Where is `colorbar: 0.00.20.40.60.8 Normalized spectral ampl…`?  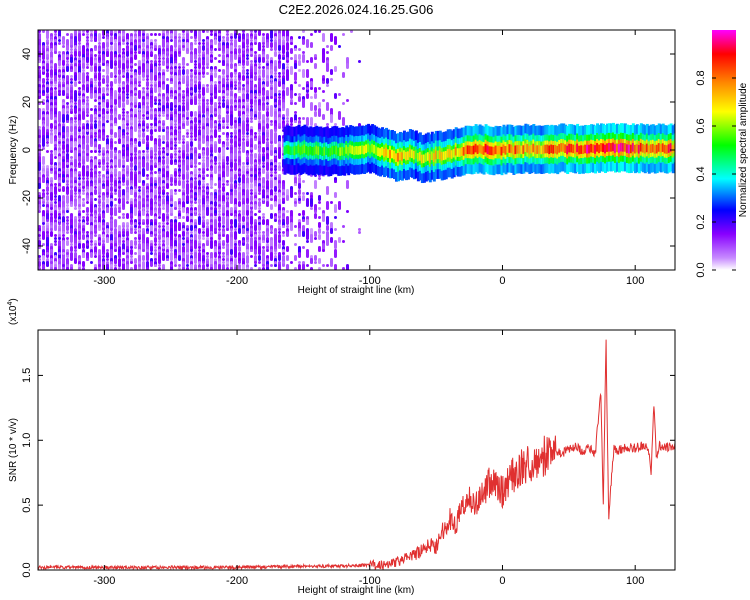
colorbar: 0.00.20.40.60.8 Normalized spectral ampl… is located at coordinates (722, 154).